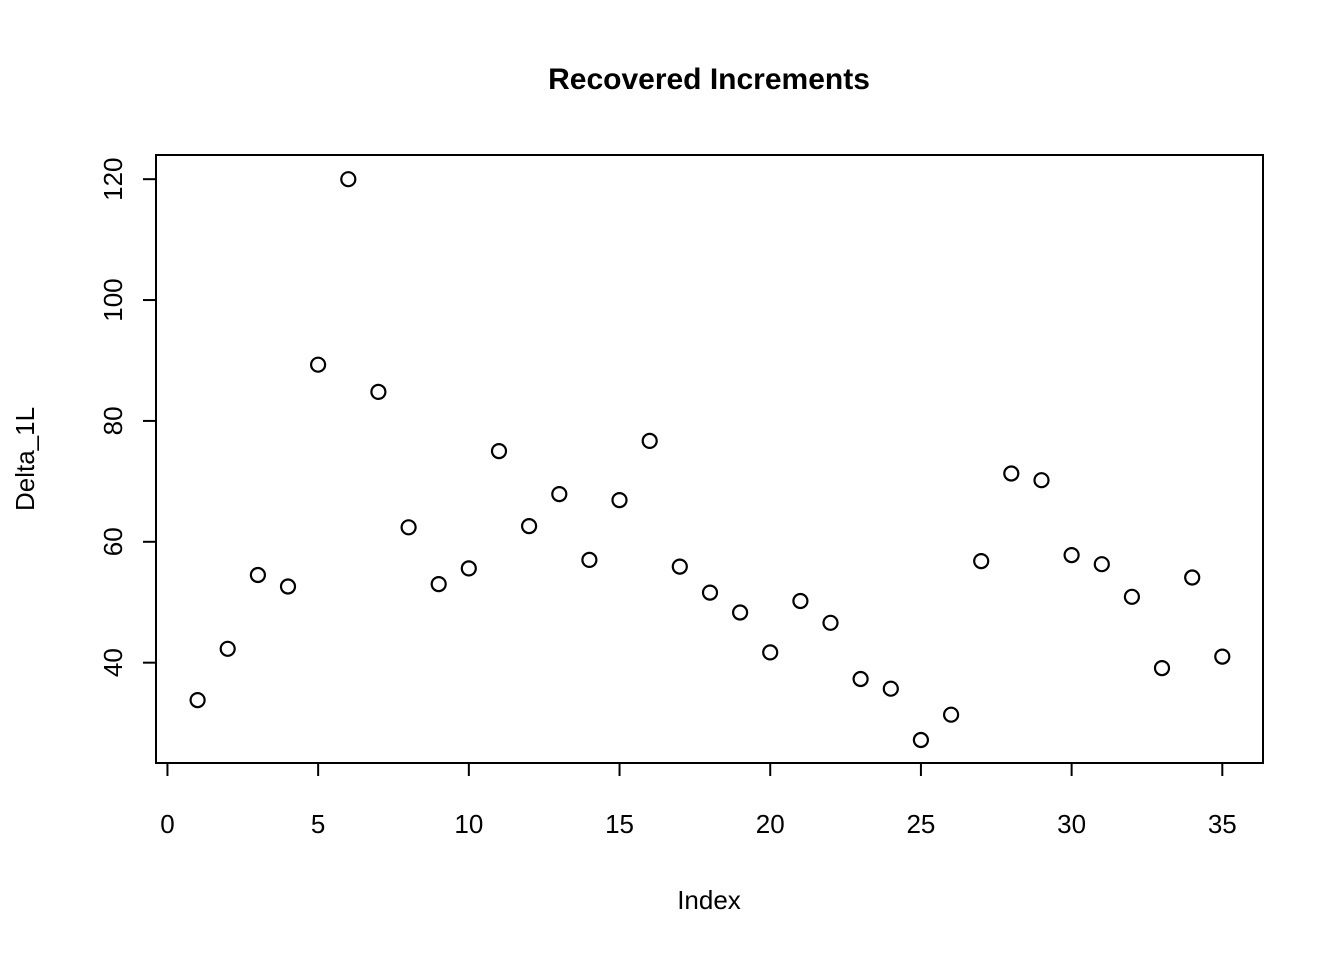 This screenshot has height=960, width=1344. I want to click on x-tick-label: 25, so click(920, 824).